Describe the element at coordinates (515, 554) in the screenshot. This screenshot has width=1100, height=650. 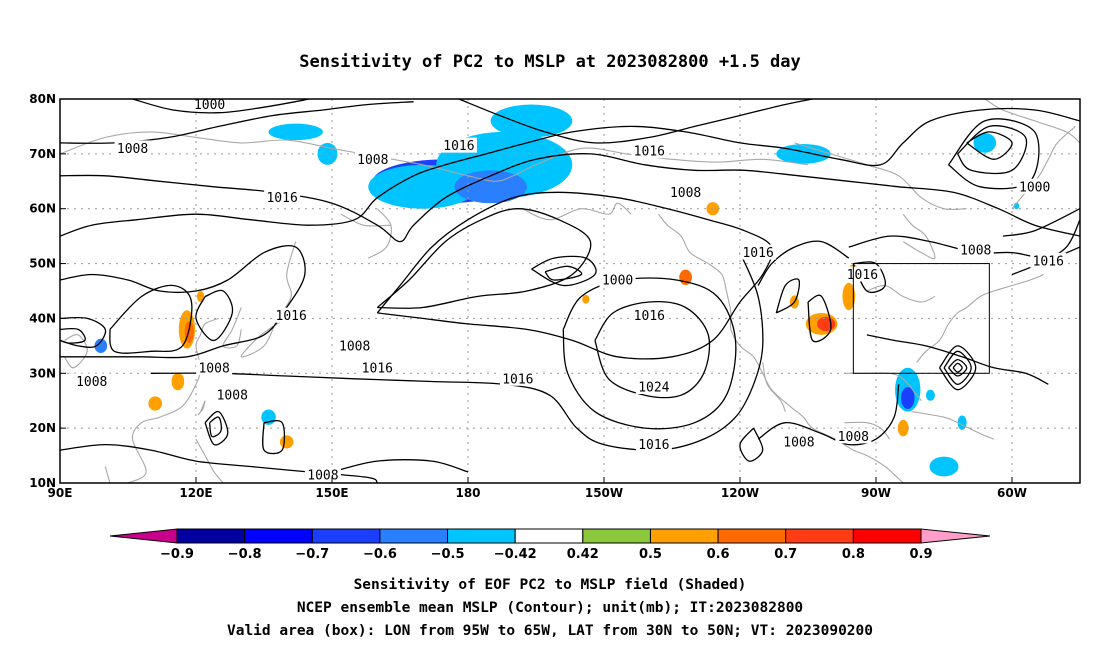
I see `colorbar-level-label: −0.42` at that location.